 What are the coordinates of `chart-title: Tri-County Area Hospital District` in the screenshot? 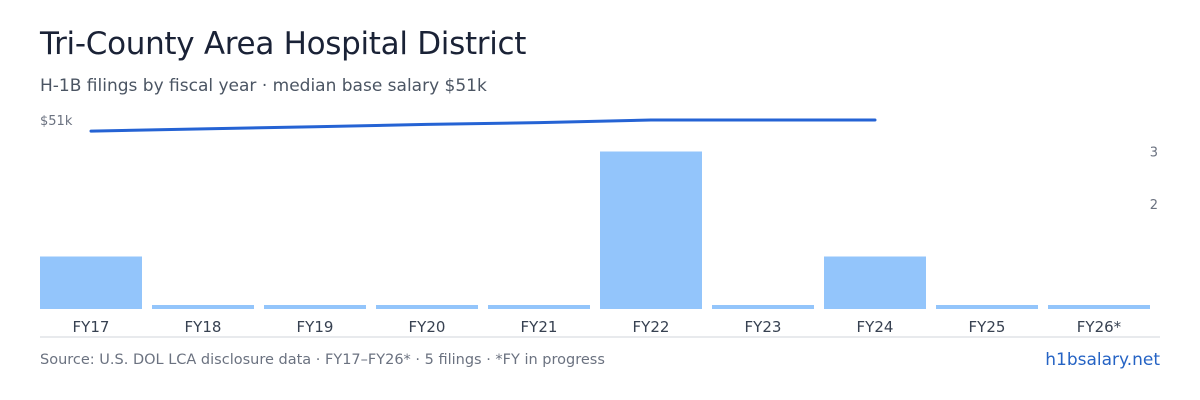 It's located at (283, 44).